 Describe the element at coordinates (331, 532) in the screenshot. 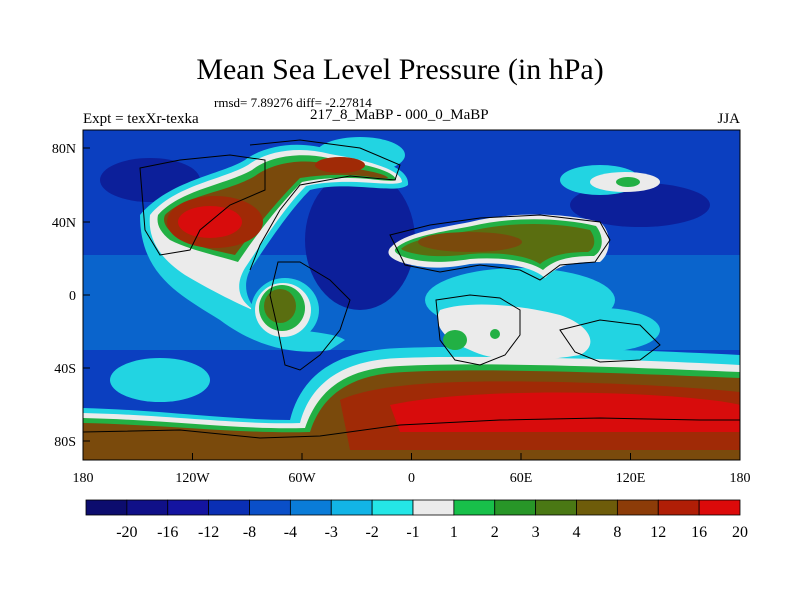

I see `legend-label: -3` at that location.